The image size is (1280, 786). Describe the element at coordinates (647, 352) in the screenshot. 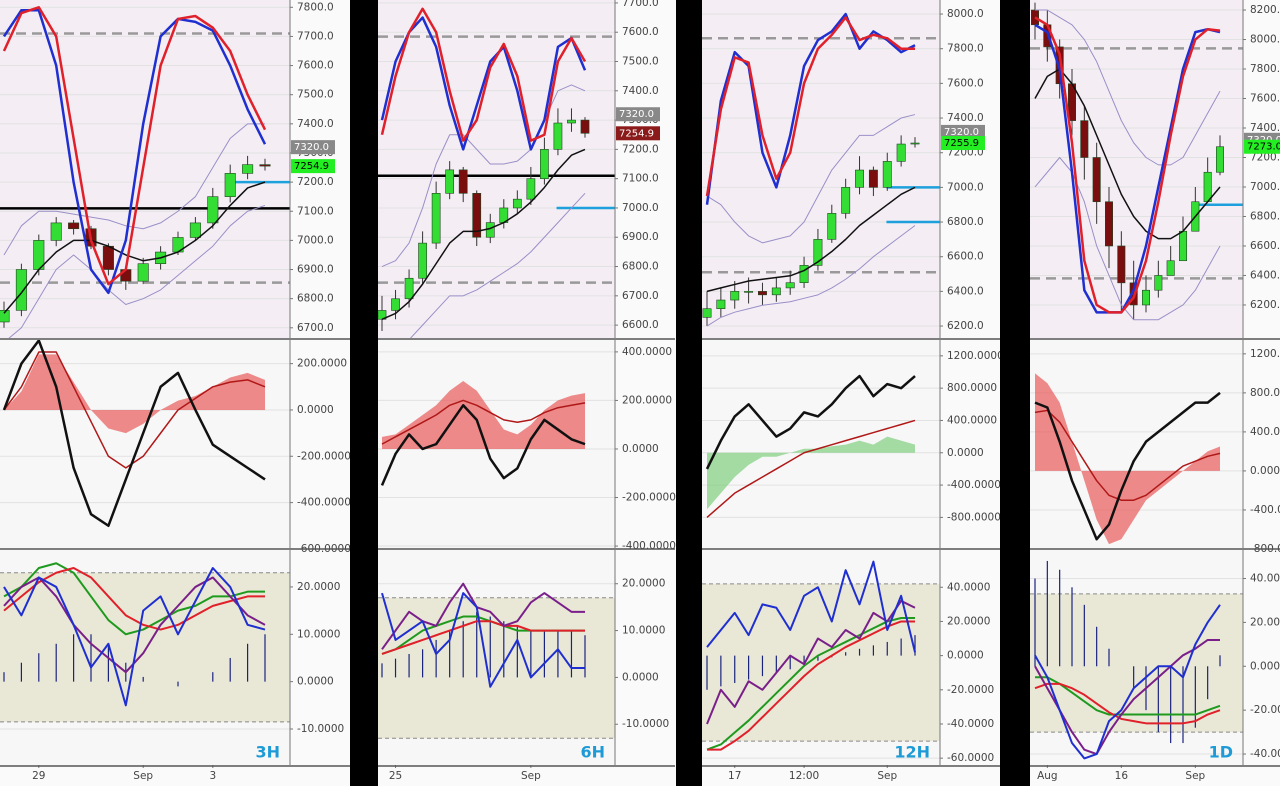

I see `y-tick-label: 400.0000` at that location.